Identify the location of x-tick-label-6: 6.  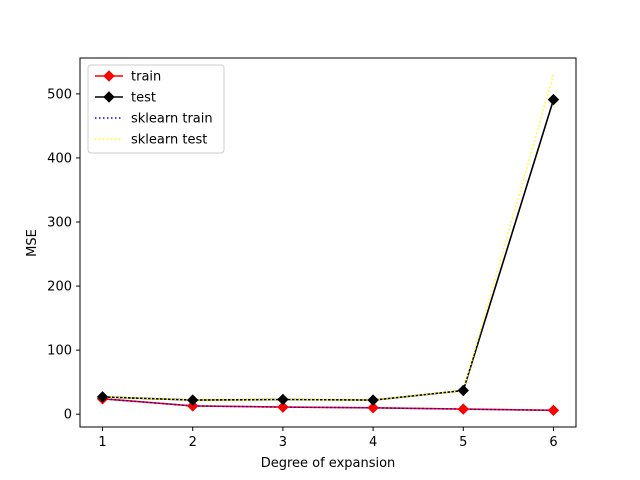
(553, 442).